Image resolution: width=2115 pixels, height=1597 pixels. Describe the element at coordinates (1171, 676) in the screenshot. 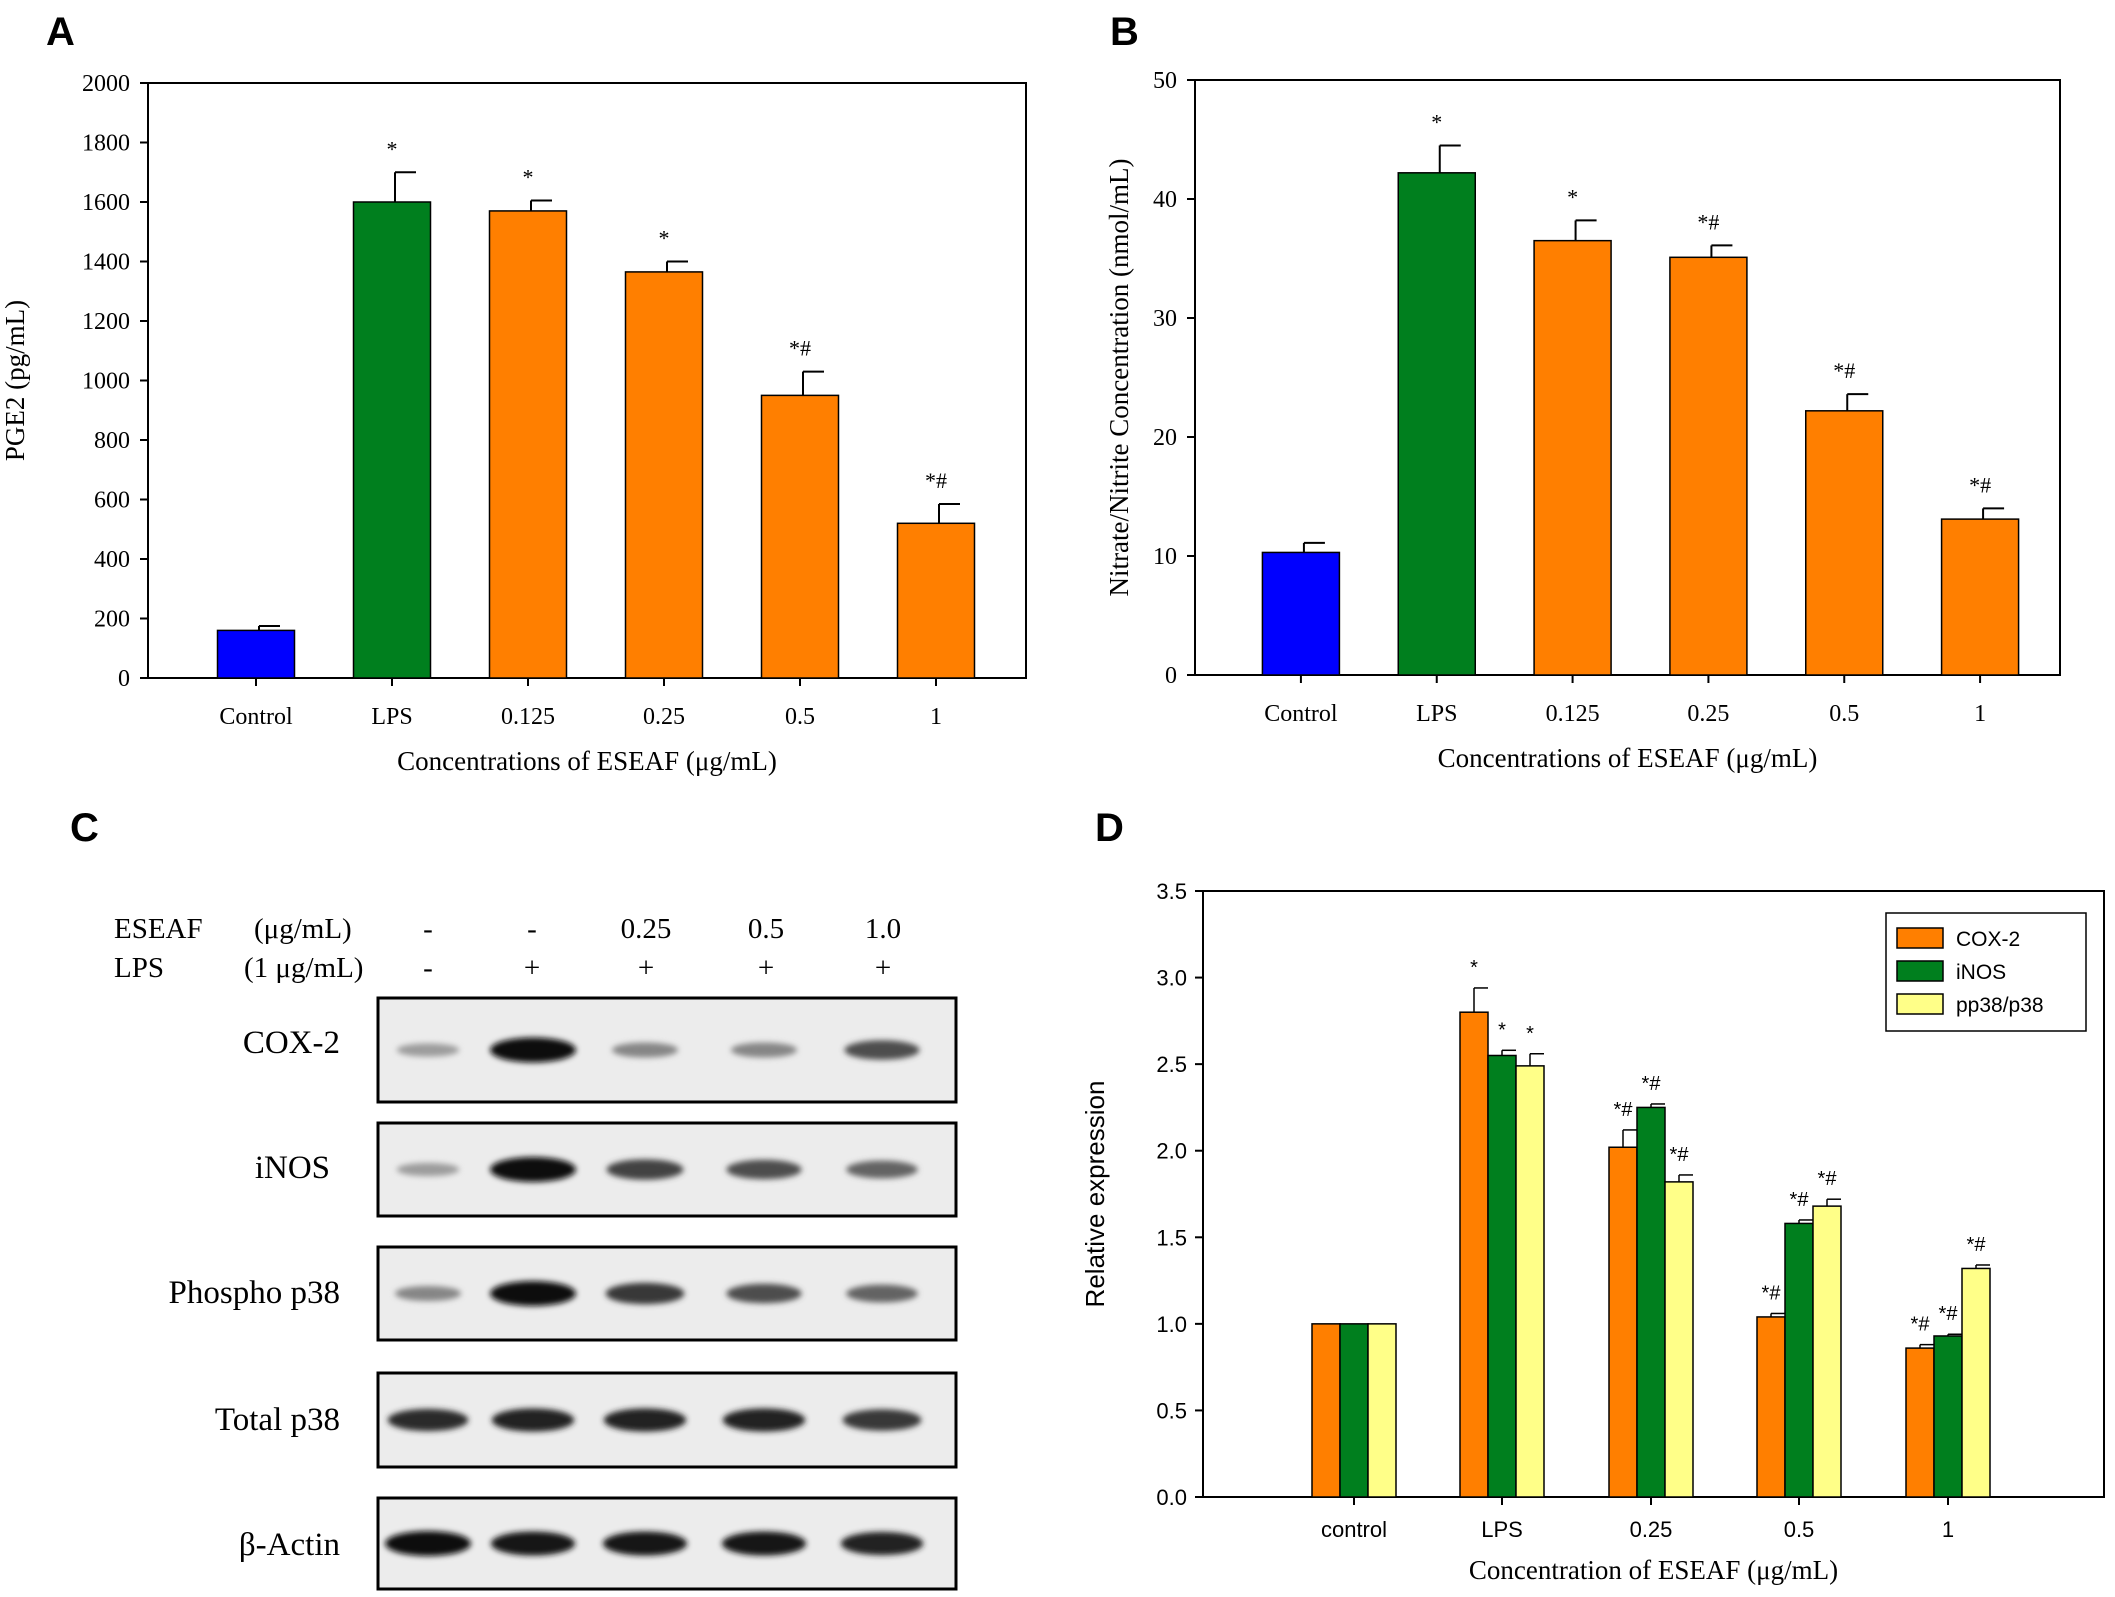

I see `y-tick-label: 0` at that location.